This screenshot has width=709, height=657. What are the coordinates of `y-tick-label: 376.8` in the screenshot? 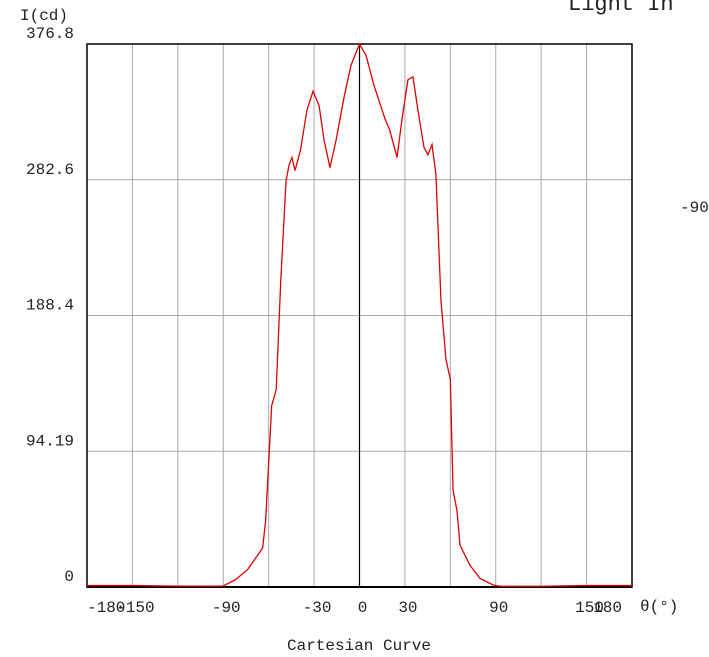 It's located at (50, 34).